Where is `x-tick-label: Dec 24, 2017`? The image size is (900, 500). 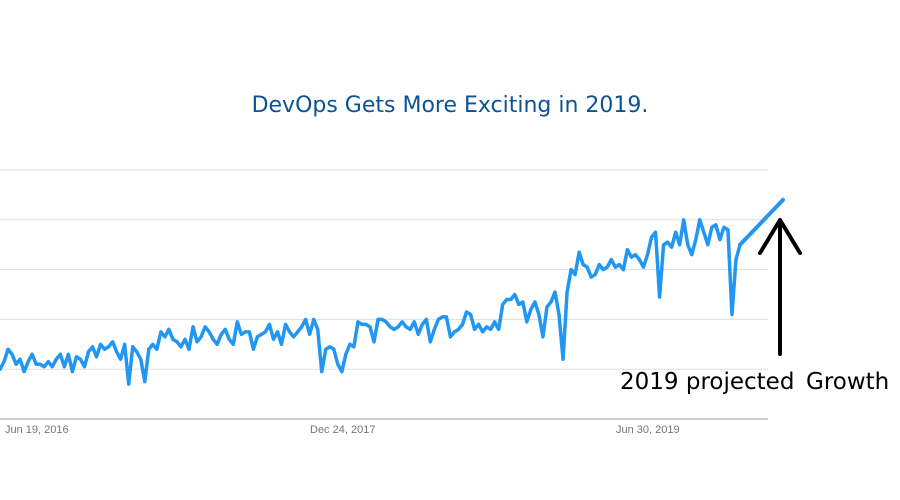
x-tick-label: Dec 24, 2017 is located at coordinates (342, 430).